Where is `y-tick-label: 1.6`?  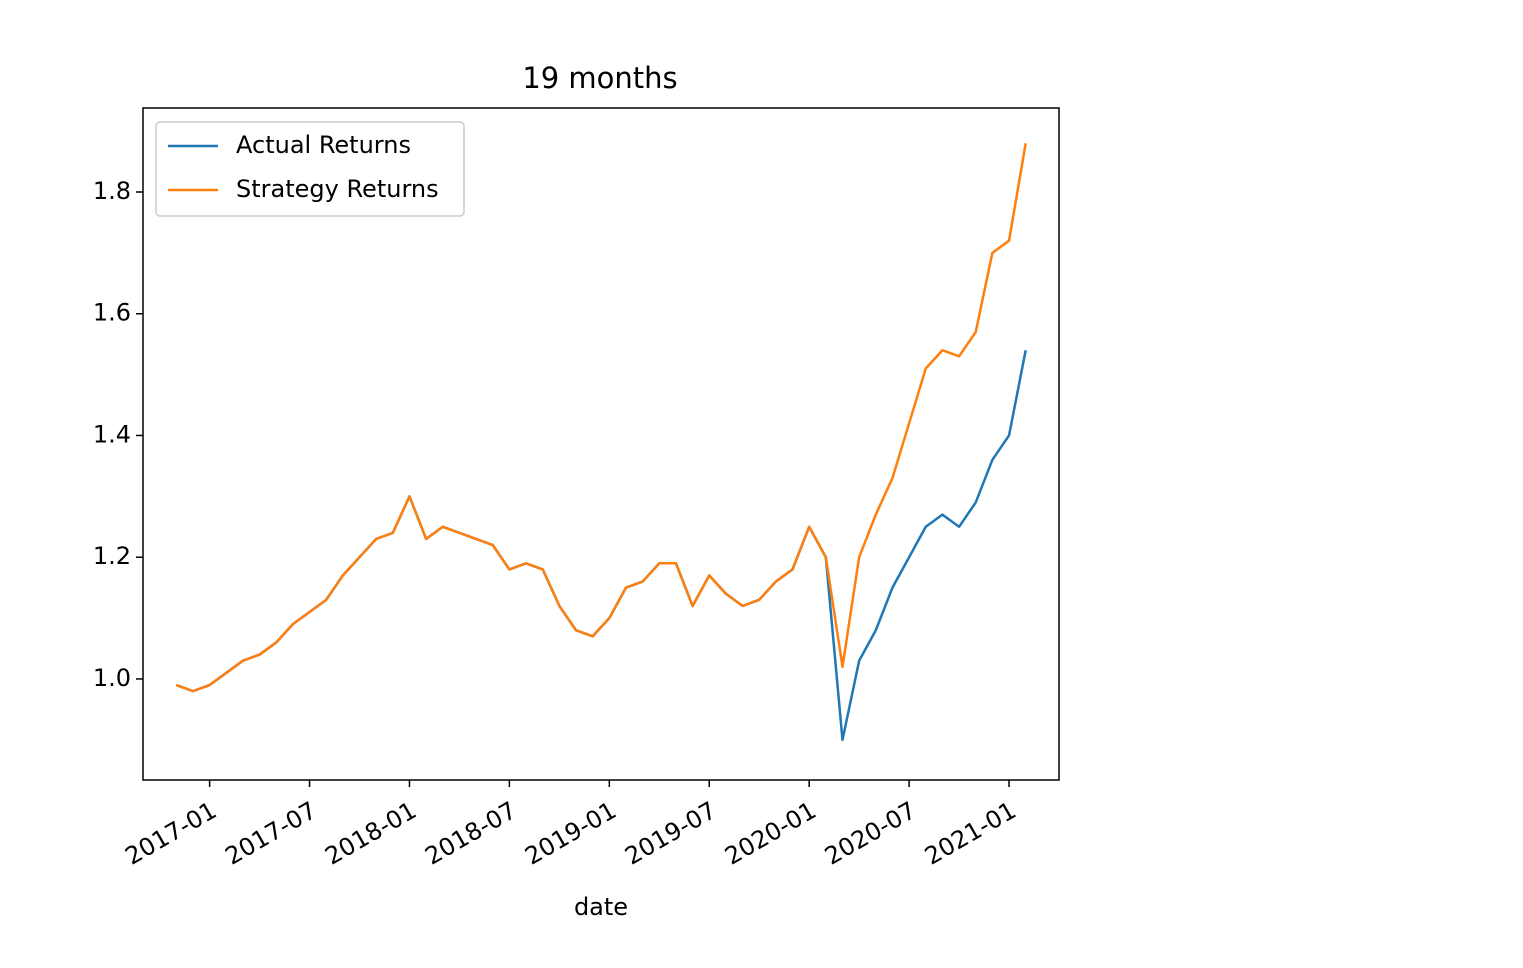
y-tick-label: 1.6 is located at coordinates (112, 313).